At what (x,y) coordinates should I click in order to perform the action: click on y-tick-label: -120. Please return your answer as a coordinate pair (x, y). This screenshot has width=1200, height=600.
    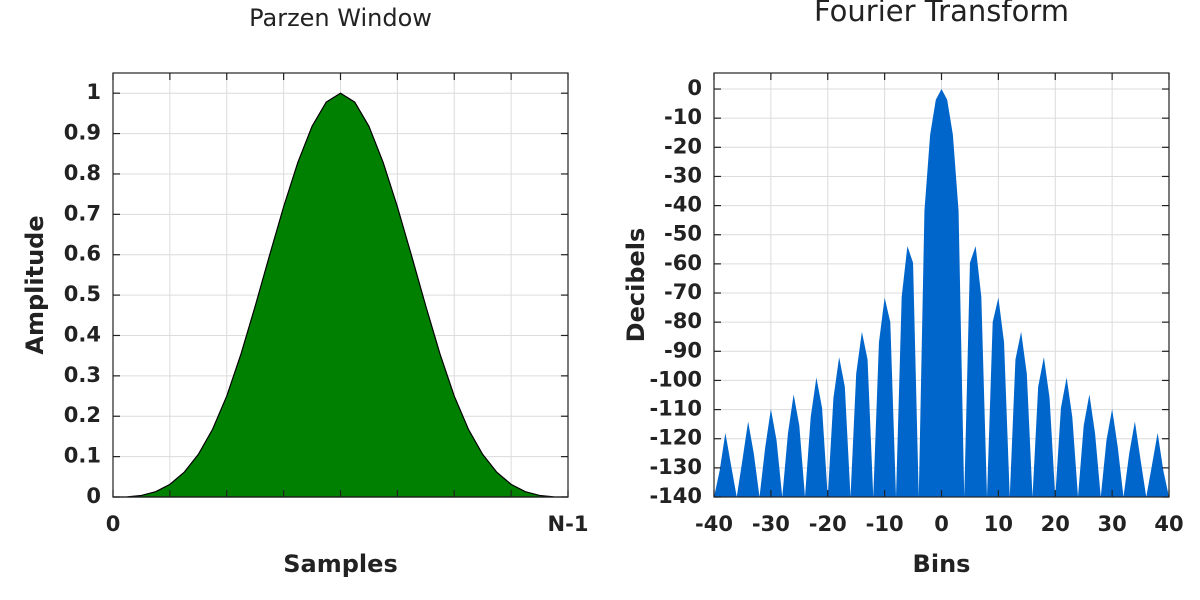
    Looking at the image, I should click on (675, 438).